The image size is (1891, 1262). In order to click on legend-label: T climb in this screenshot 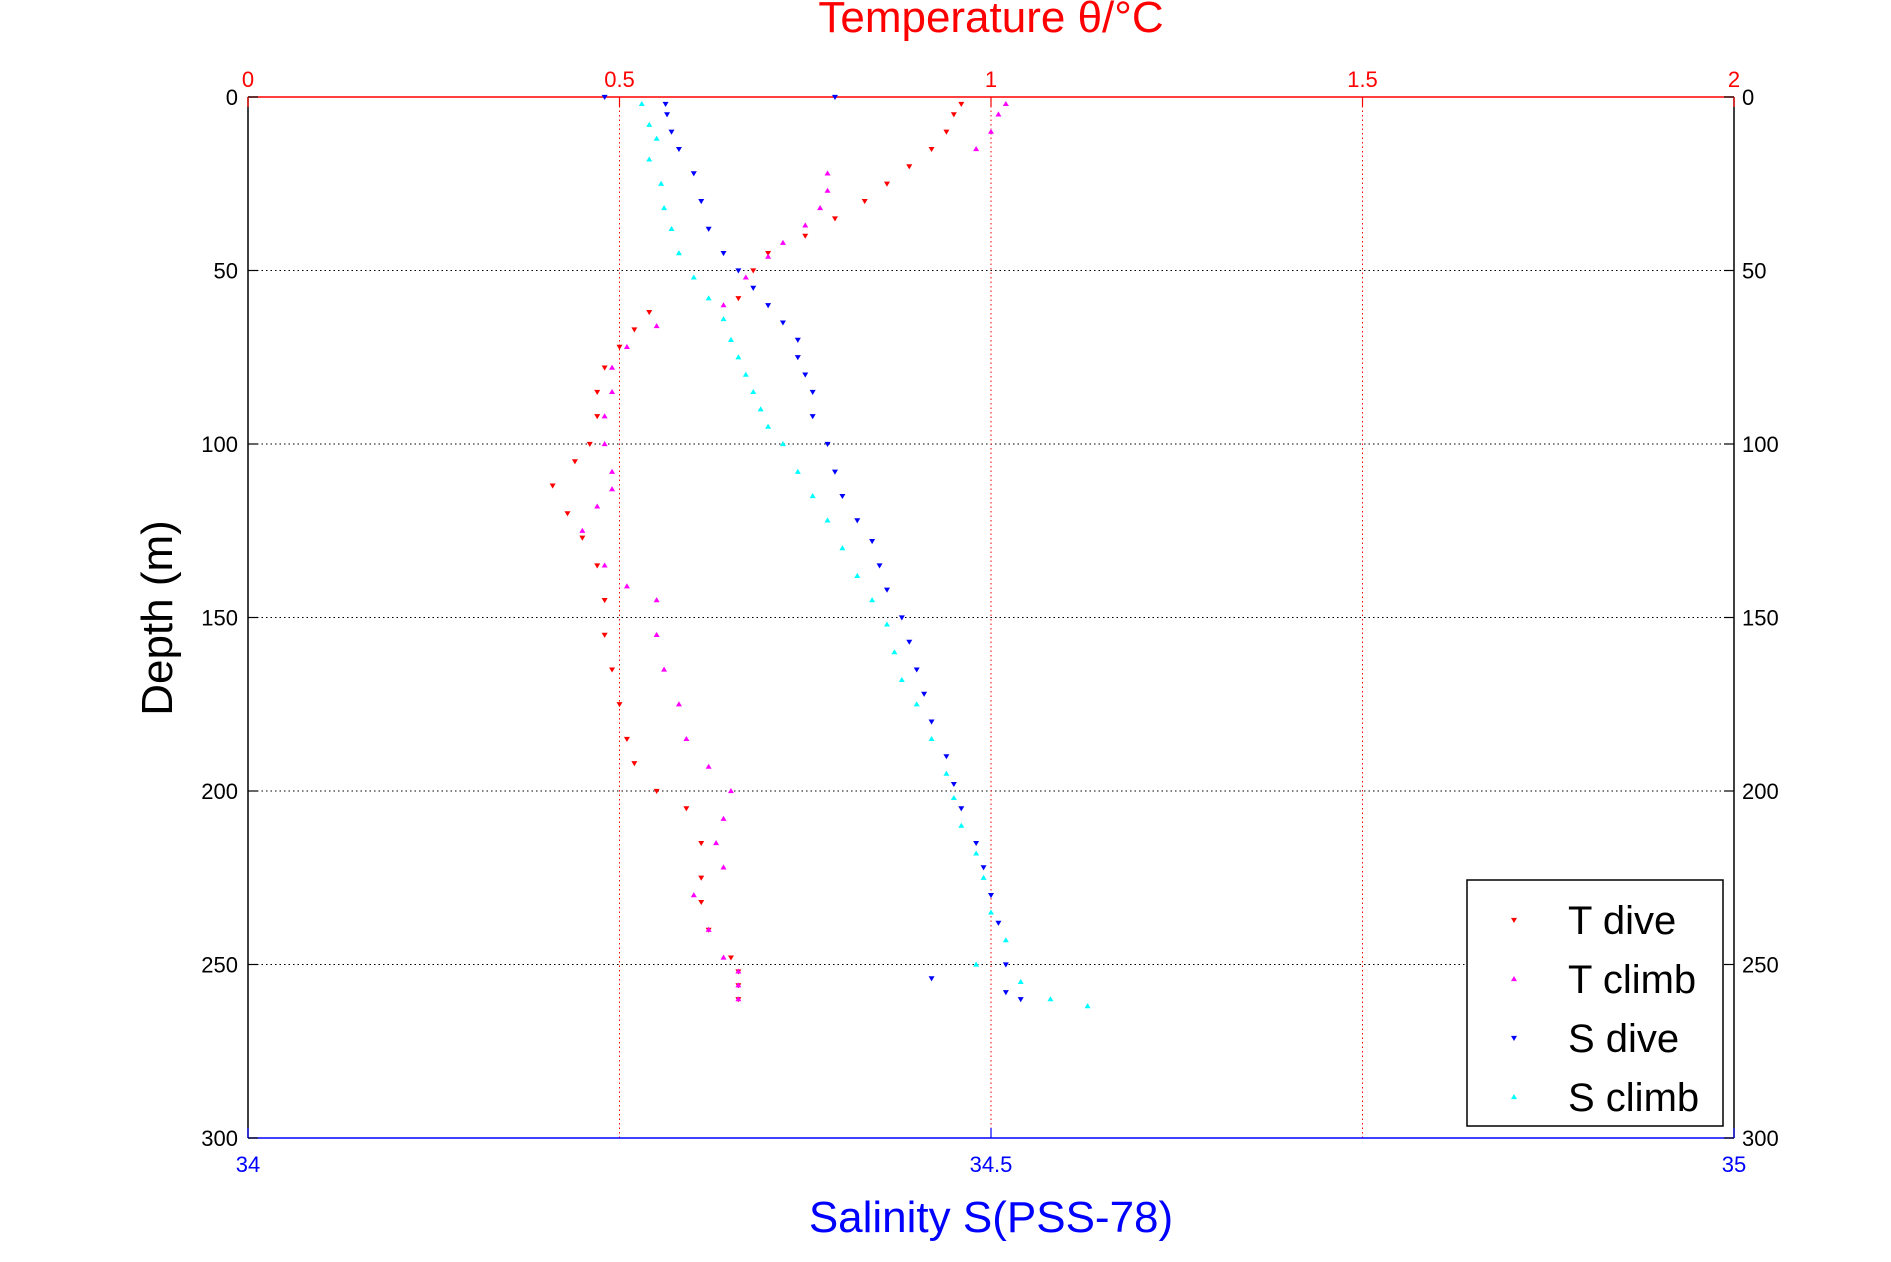, I will do `click(1632, 980)`.